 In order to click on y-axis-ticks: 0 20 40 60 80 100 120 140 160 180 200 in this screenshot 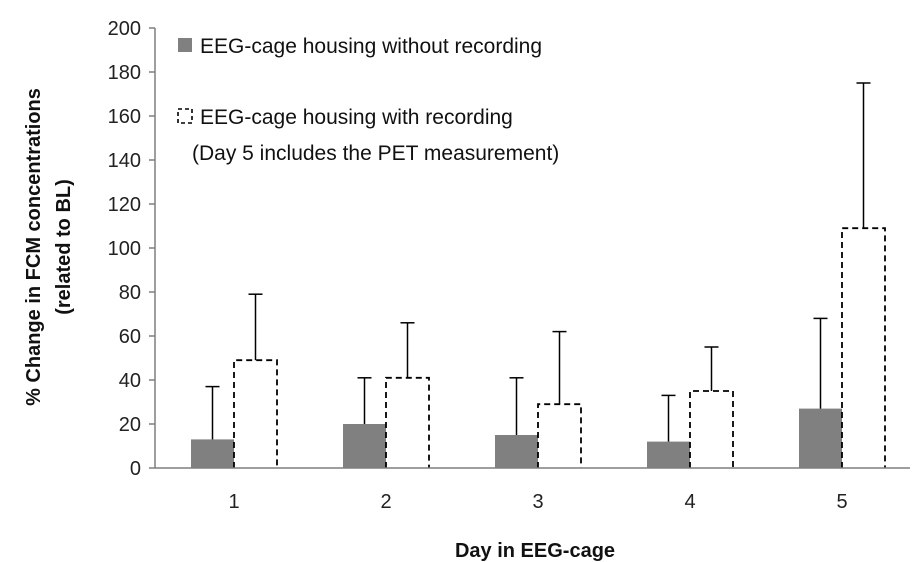, I will do `click(131, 249)`.